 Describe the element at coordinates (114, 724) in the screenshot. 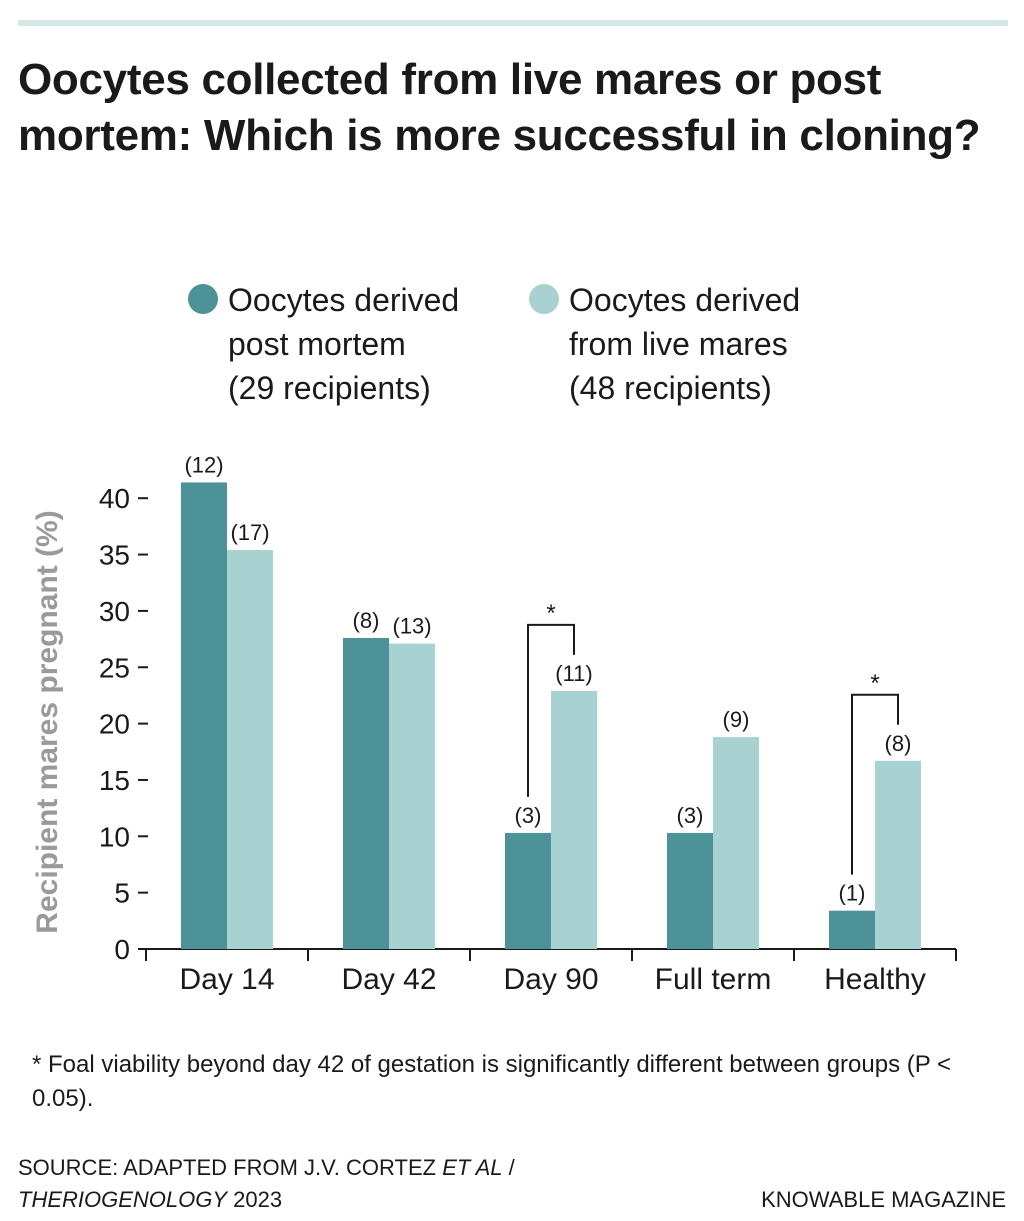

I see `y-tick-label: 20` at that location.